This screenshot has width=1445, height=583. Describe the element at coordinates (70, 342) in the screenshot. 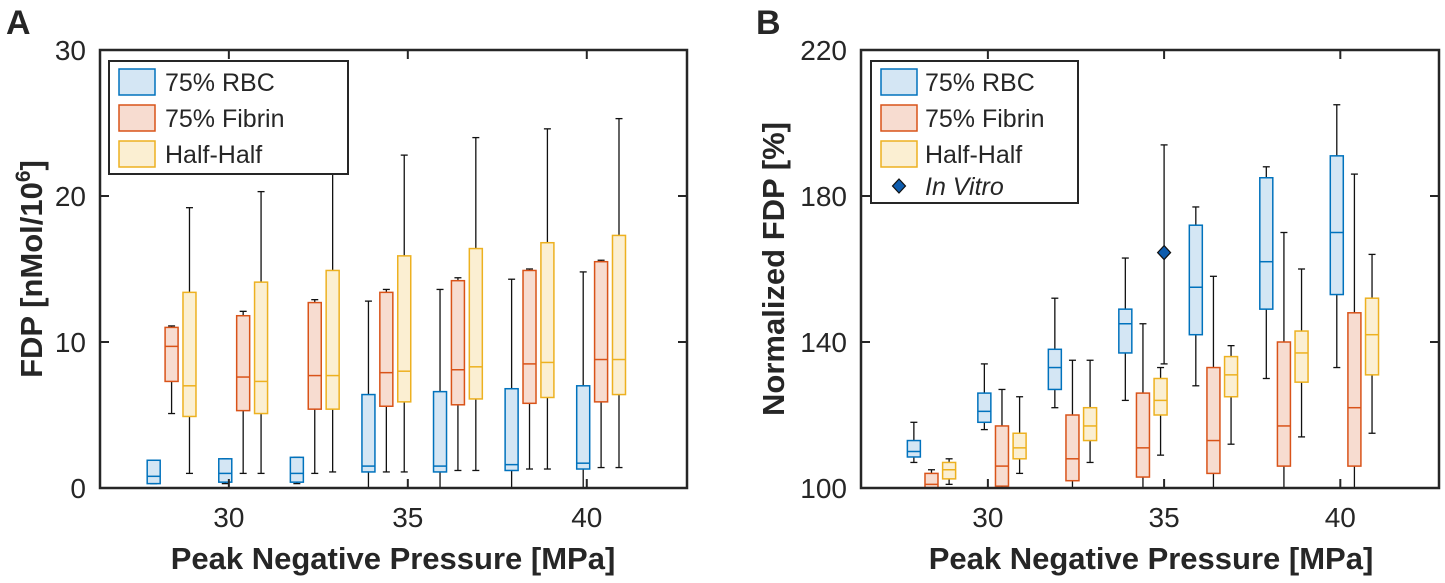

I see `y-tick-label: 10` at that location.